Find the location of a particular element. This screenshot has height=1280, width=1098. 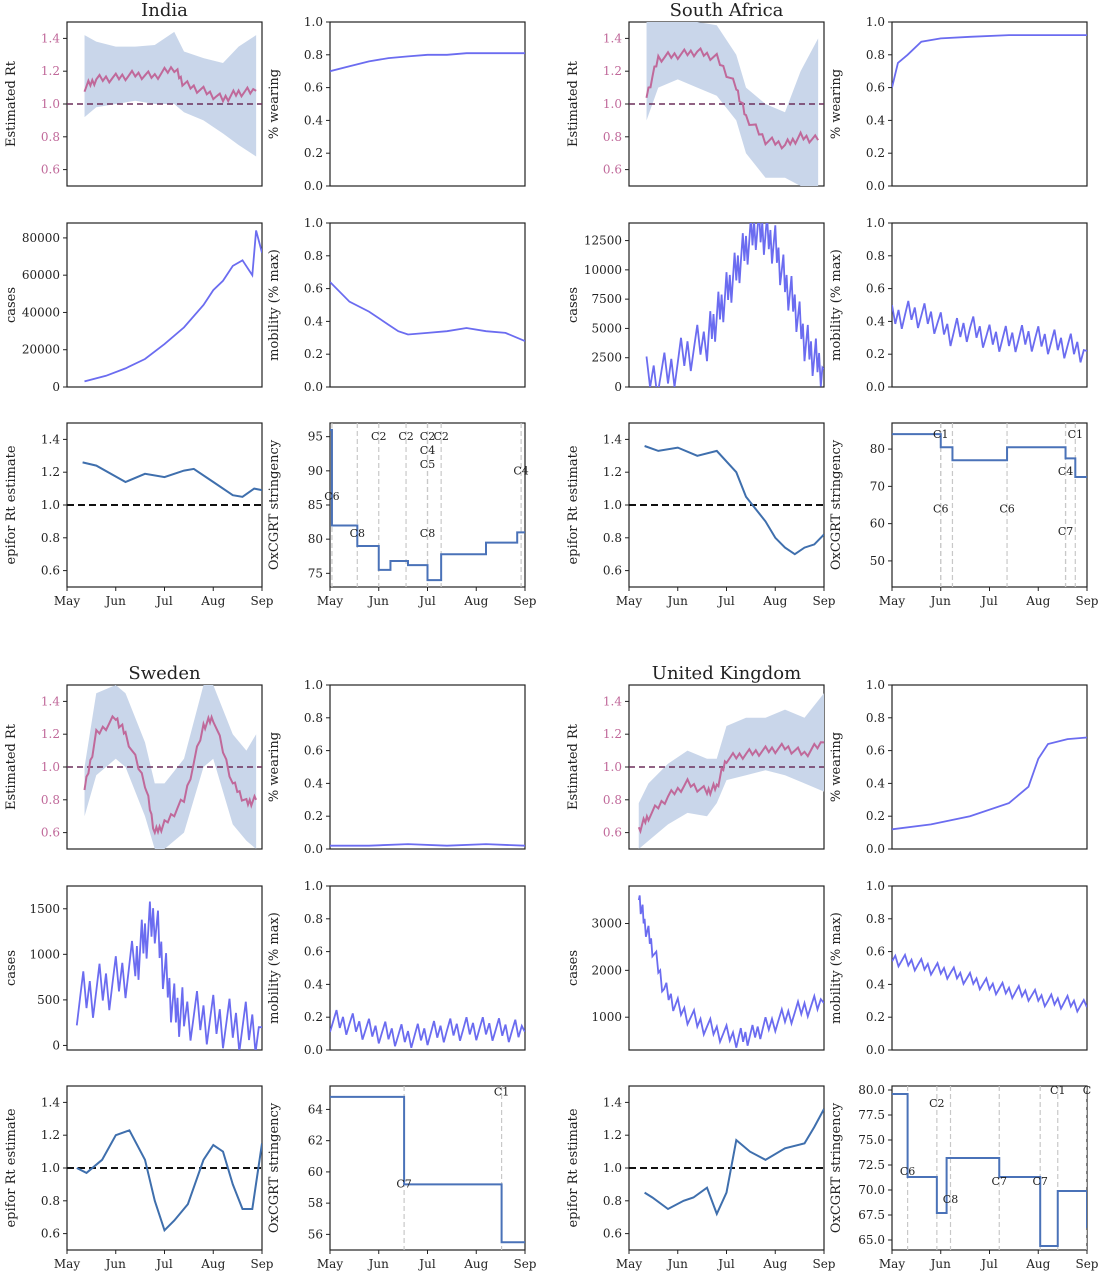

india-mobility-line is located at coordinates (427, 311).